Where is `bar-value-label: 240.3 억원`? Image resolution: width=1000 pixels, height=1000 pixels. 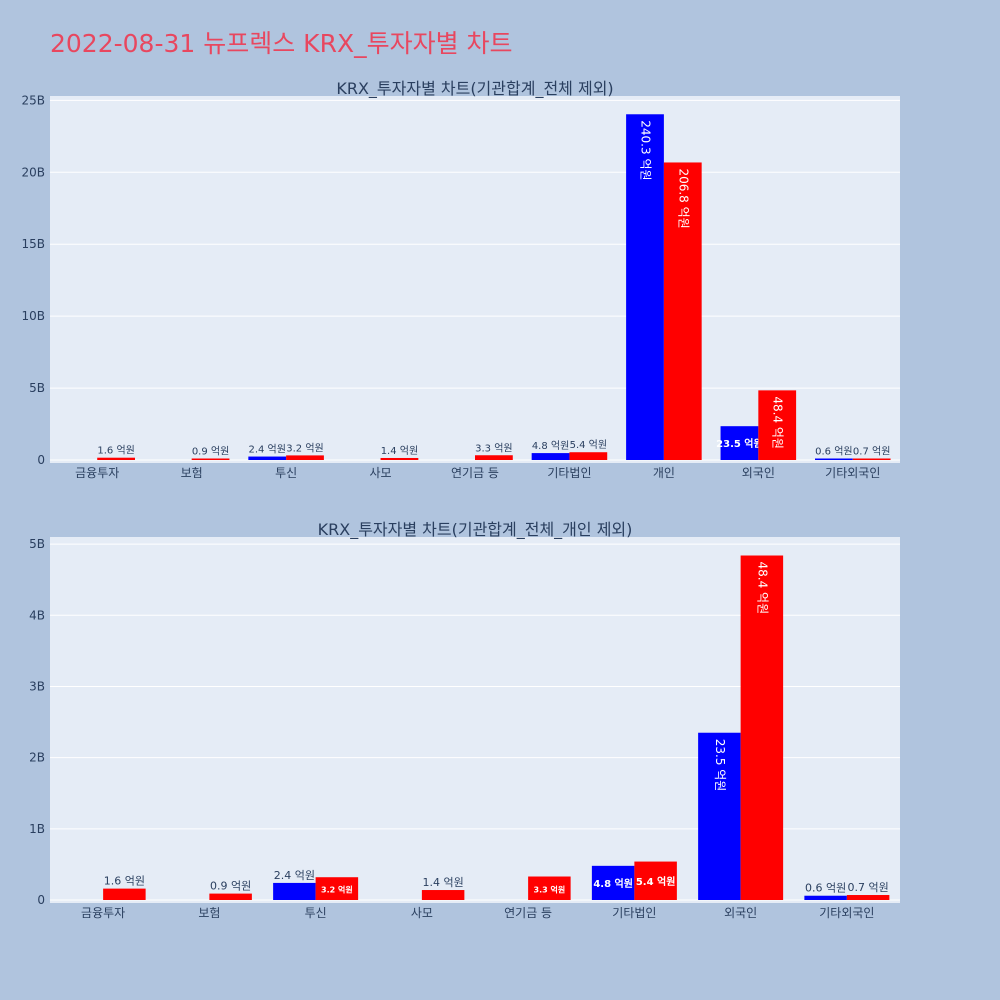 bar-value-label: 240.3 억원 is located at coordinates (646, 150).